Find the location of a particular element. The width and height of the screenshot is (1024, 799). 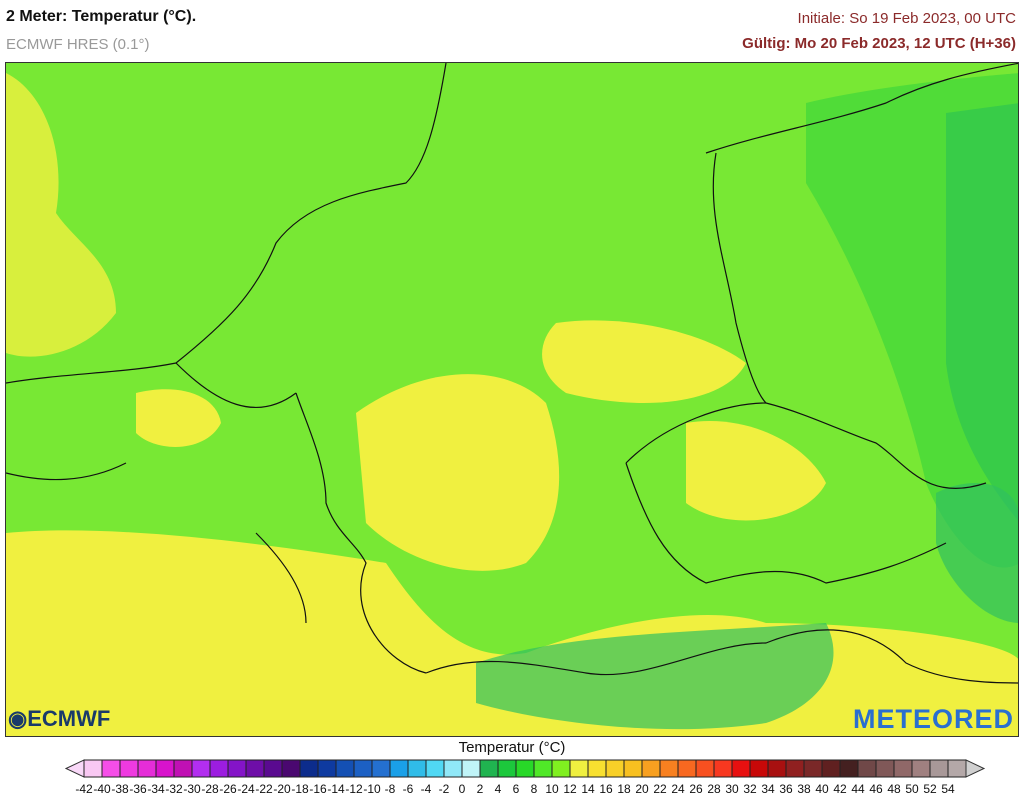

legend-tick-label: 28 is located at coordinates (714, 789).